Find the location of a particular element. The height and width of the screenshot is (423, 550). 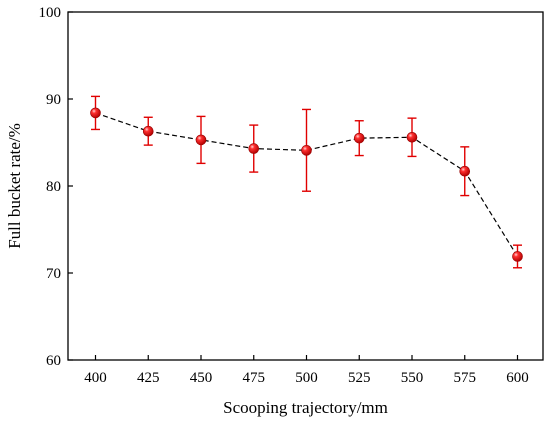

x-tick-label: 425 is located at coordinates (148, 378).